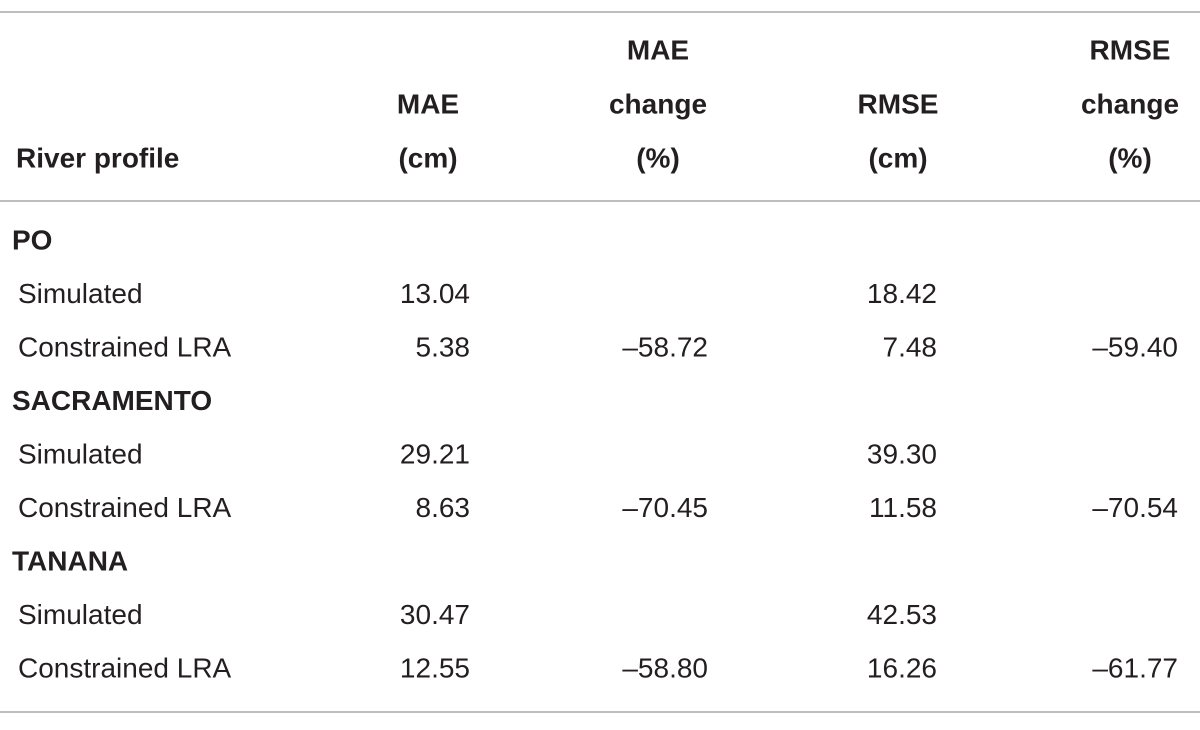 The height and width of the screenshot is (730, 1200). Describe the element at coordinates (70, 560) in the screenshot. I see `group-label: TANANA` at that location.